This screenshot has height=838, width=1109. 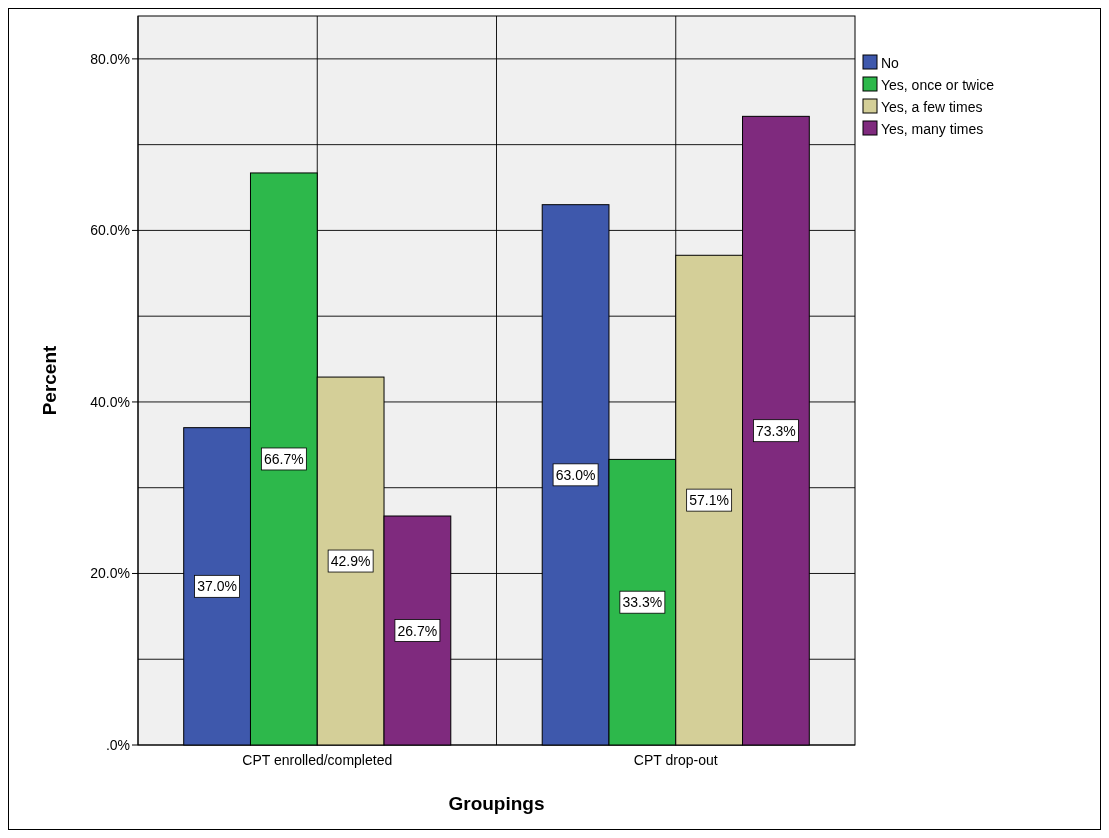 What do you see at coordinates (110, 230) in the screenshot?
I see `y-tick-label: 60.0%` at bounding box center [110, 230].